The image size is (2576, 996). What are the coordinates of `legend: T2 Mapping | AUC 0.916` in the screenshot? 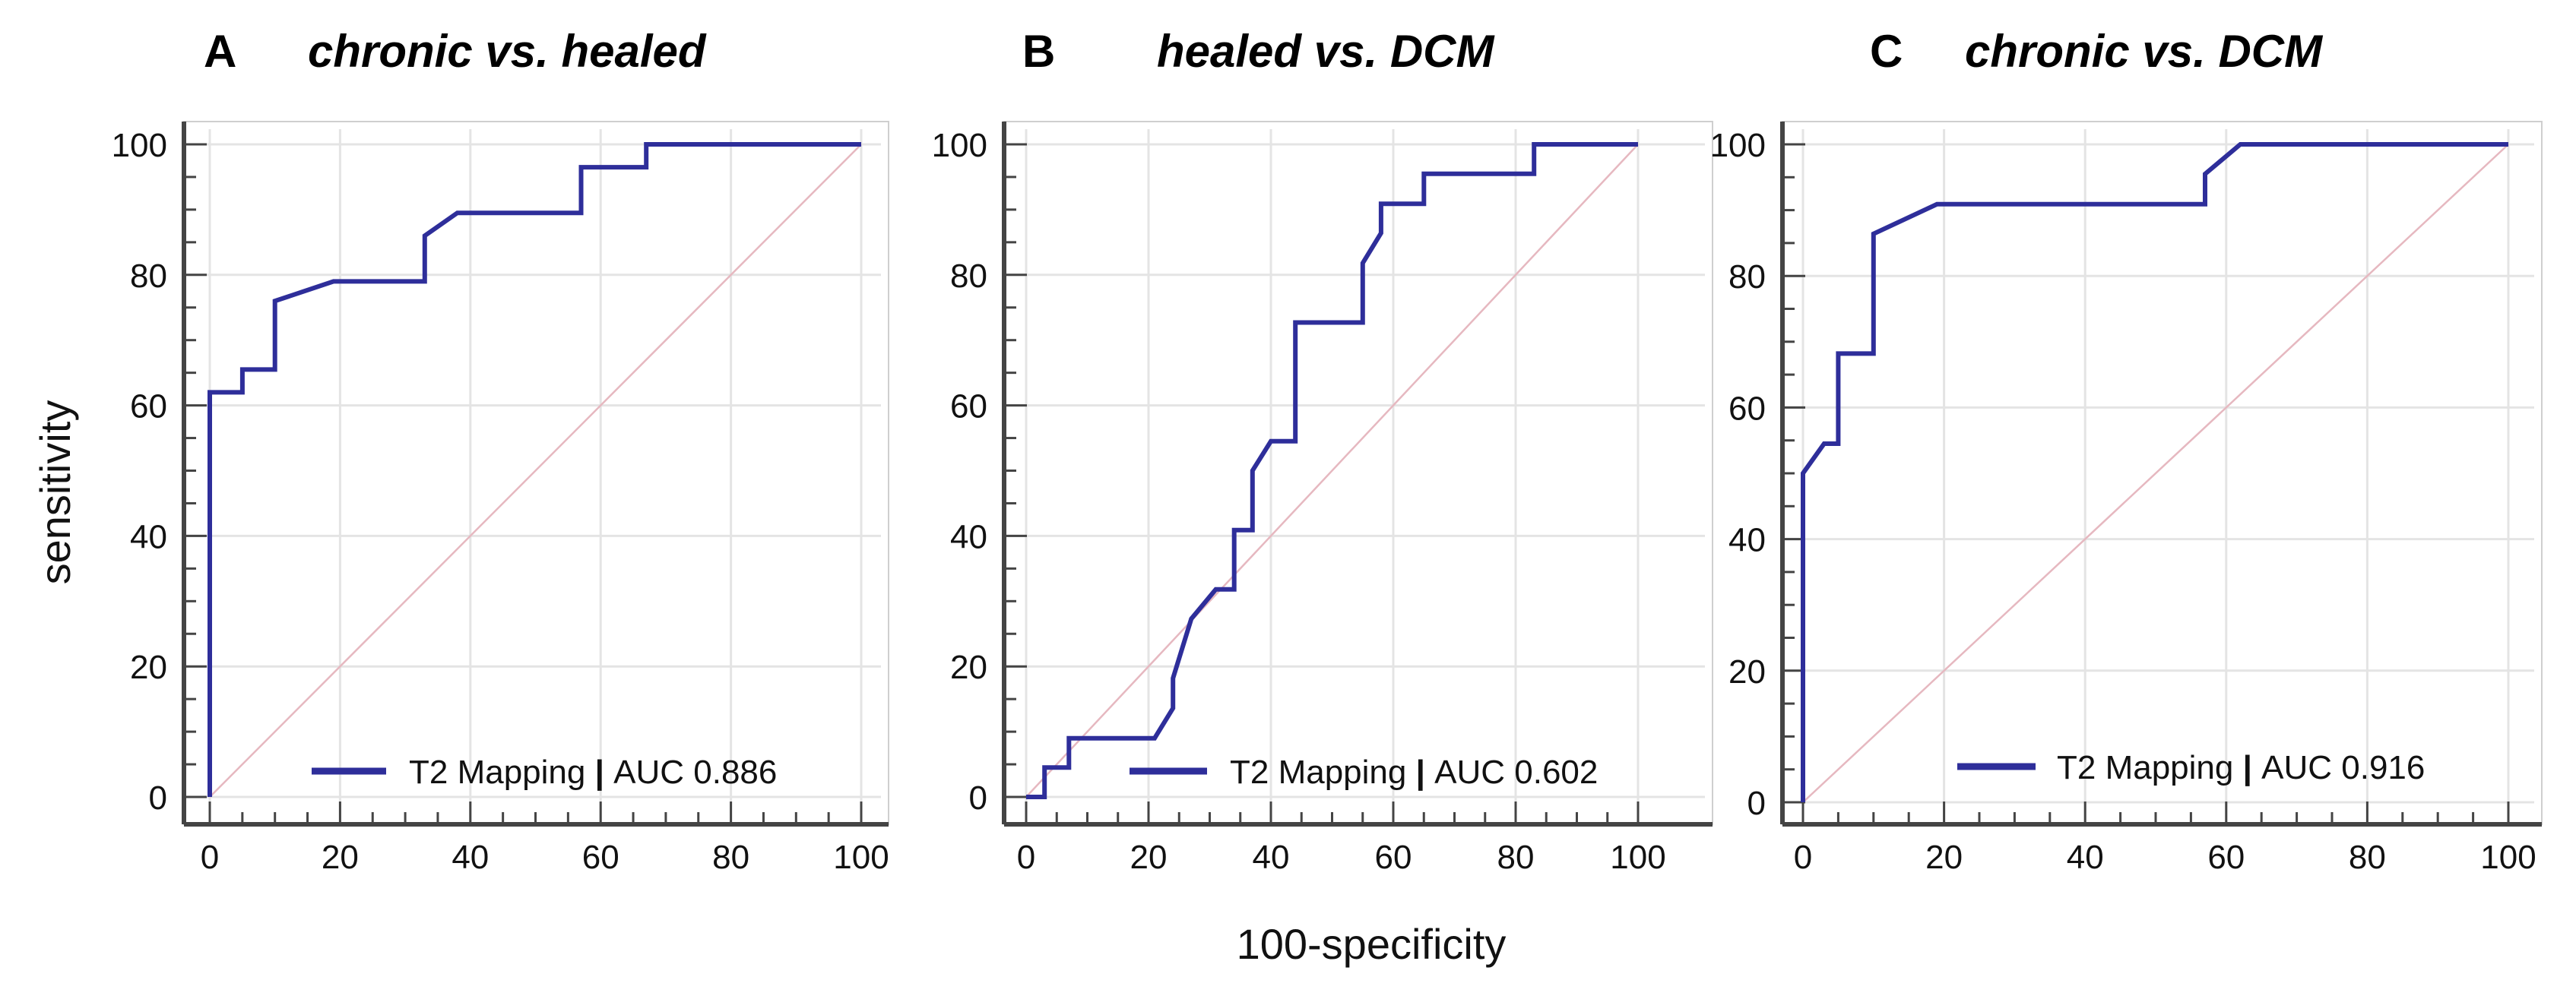 It's located at (2191, 768).